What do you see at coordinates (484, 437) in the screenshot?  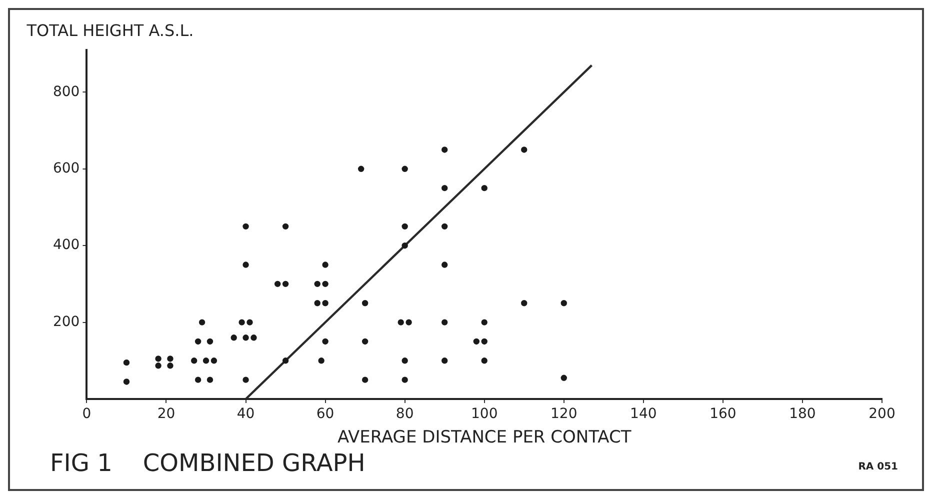 I see `x-axis-title: AVERAGE DISTANCE PER CONTACT` at bounding box center [484, 437].